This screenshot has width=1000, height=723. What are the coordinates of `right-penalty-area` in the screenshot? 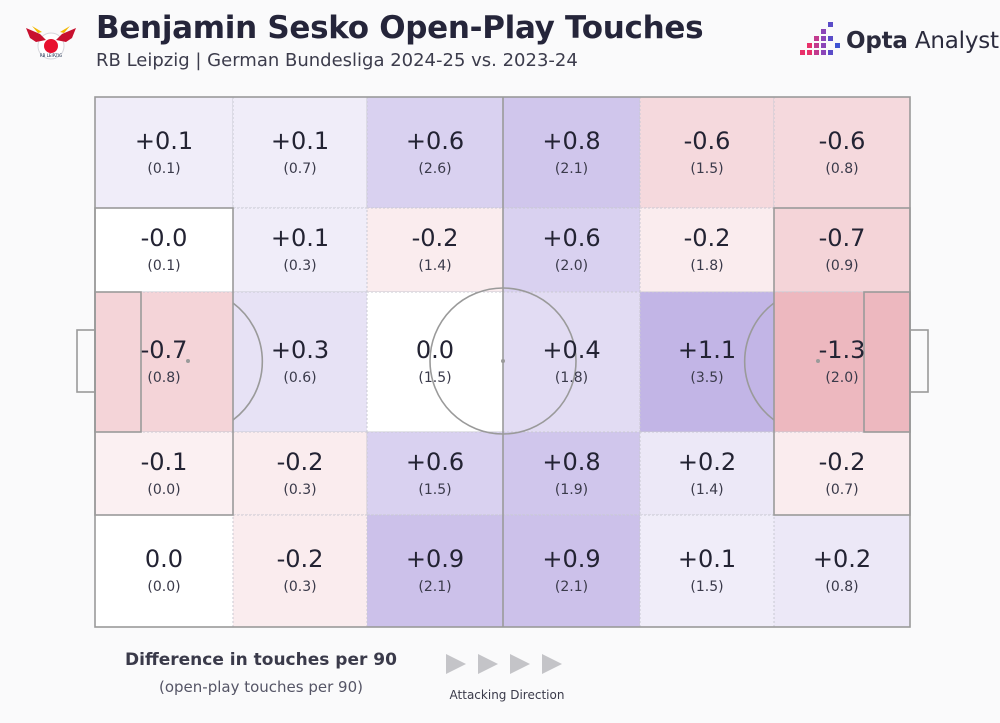 It's located at (842, 361).